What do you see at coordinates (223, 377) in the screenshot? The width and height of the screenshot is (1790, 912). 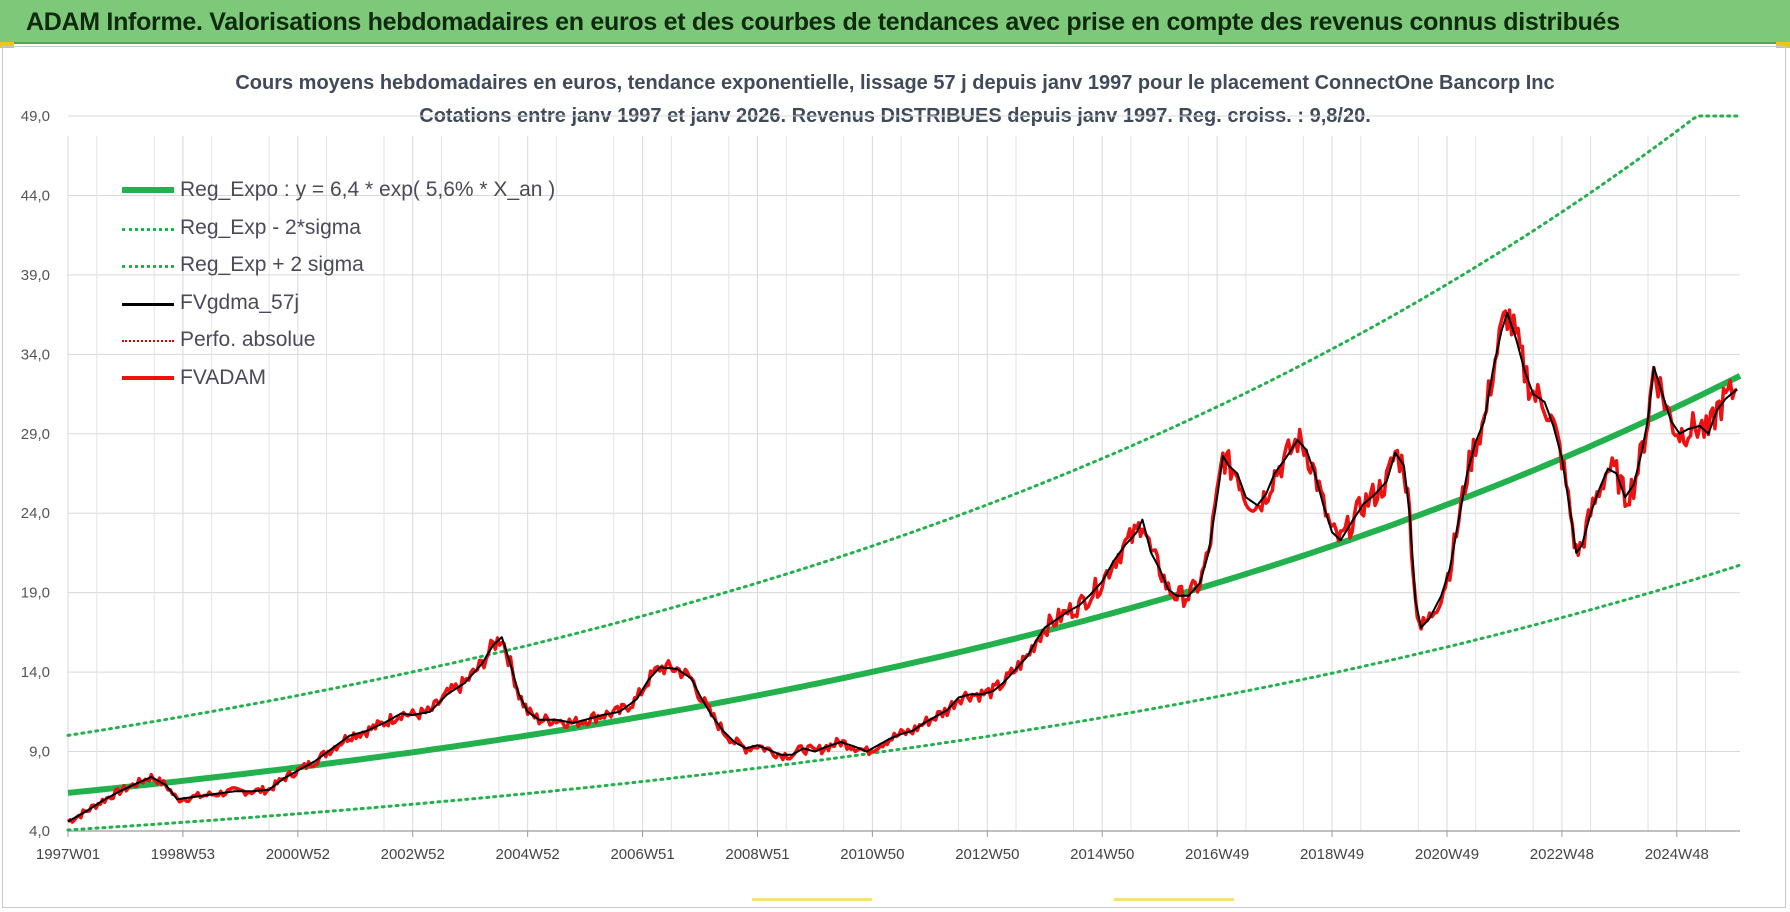 I see `legend-label-fvadam: FVADAM` at bounding box center [223, 377].